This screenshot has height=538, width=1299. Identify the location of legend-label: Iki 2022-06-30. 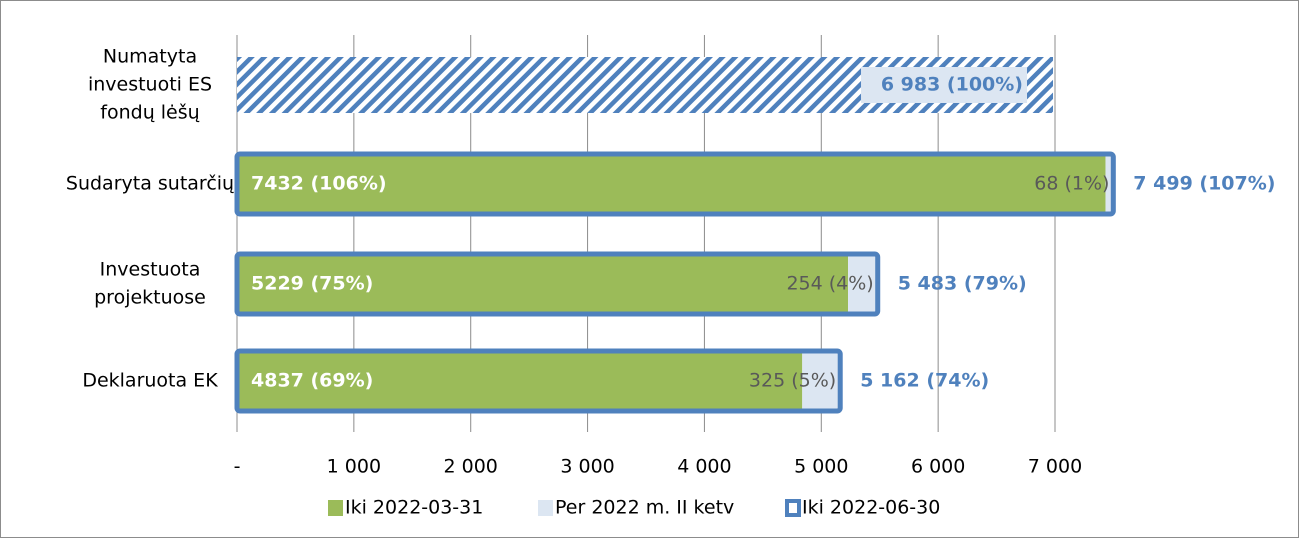
(871, 508).